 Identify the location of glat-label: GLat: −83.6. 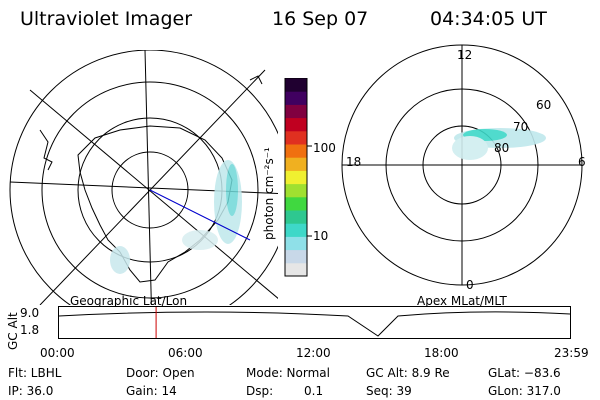
(524, 373).